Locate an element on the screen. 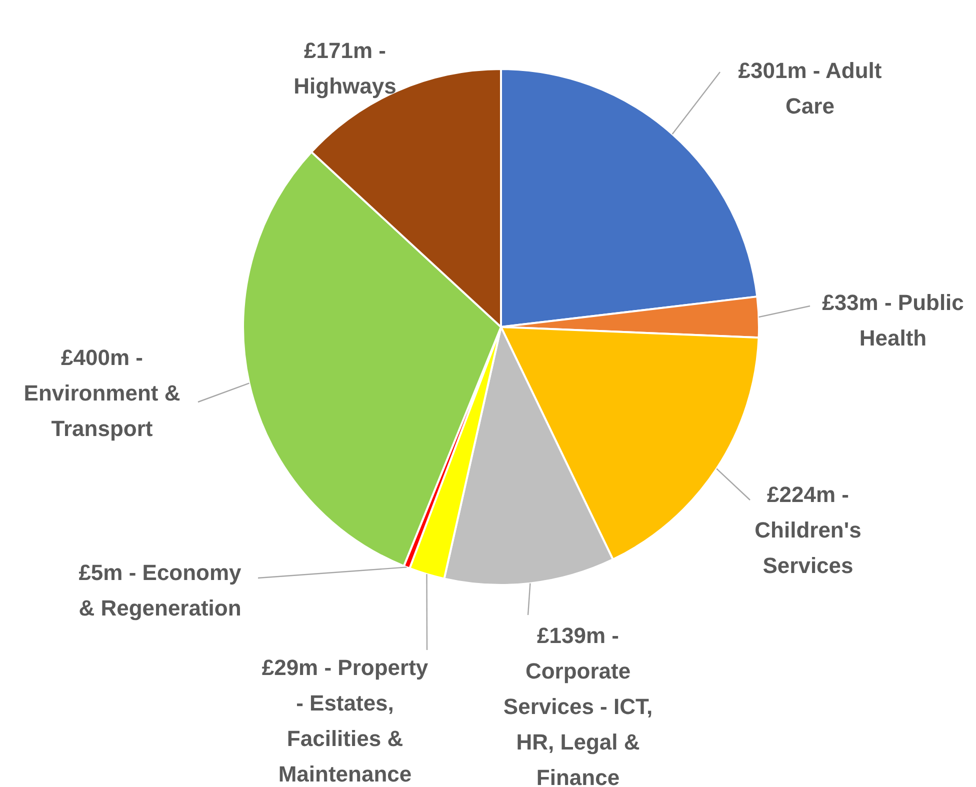 The height and width of the screenshot is (787, 976). slice-label: £224m - Children's Services is located at coordinates (808, 530).